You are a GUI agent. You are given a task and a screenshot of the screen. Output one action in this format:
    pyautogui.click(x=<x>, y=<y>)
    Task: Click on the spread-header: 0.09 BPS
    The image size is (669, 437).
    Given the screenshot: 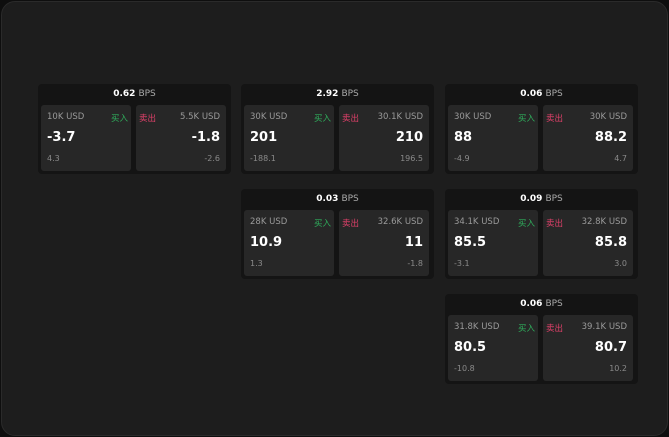 What is the action you would take?
    pyautogui.click(x=541, y=199)
    